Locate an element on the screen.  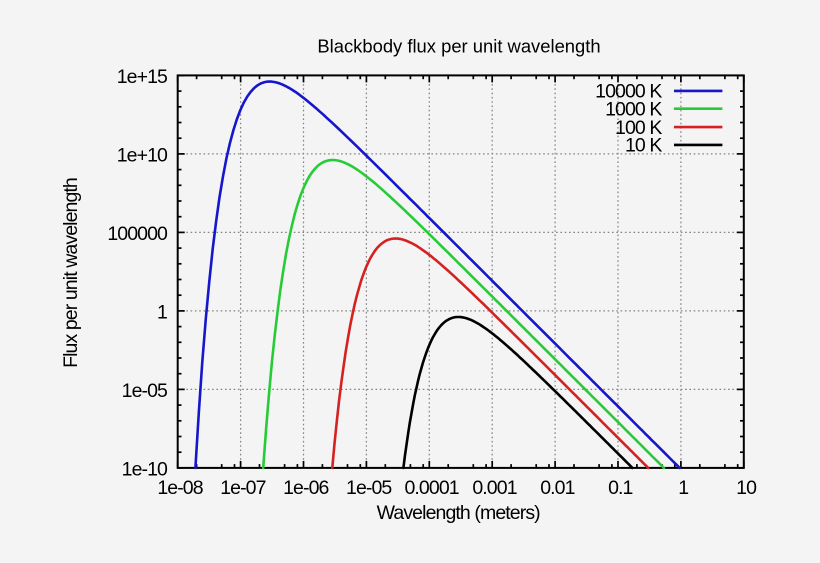
svg-text: 0.01 is located at coordinates (557, 488).